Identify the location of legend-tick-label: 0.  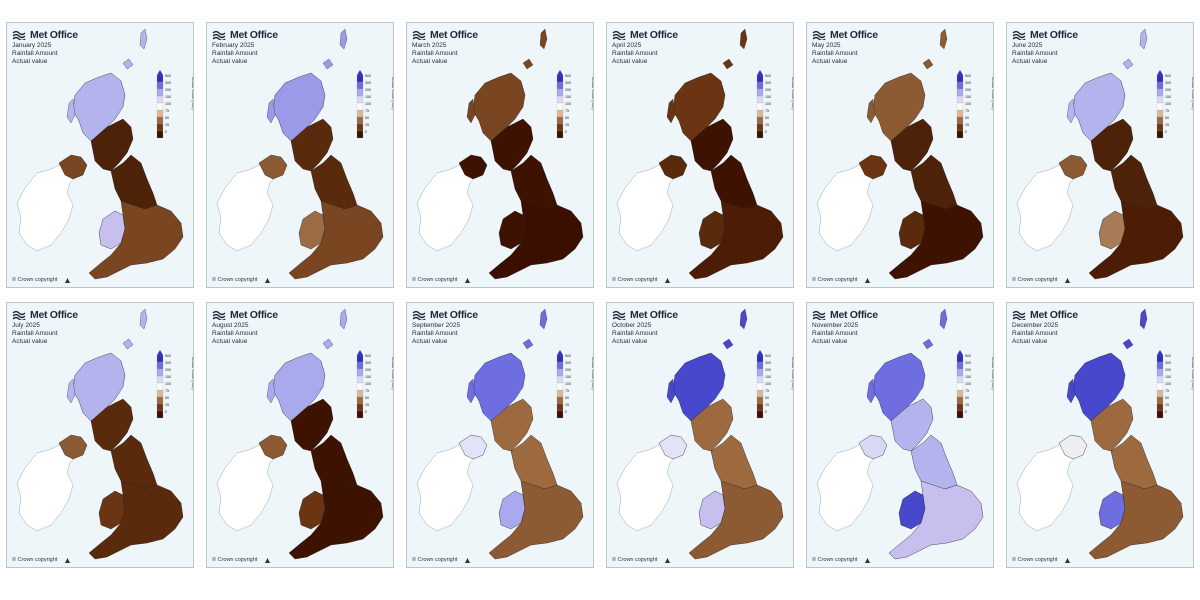
(566, 132).